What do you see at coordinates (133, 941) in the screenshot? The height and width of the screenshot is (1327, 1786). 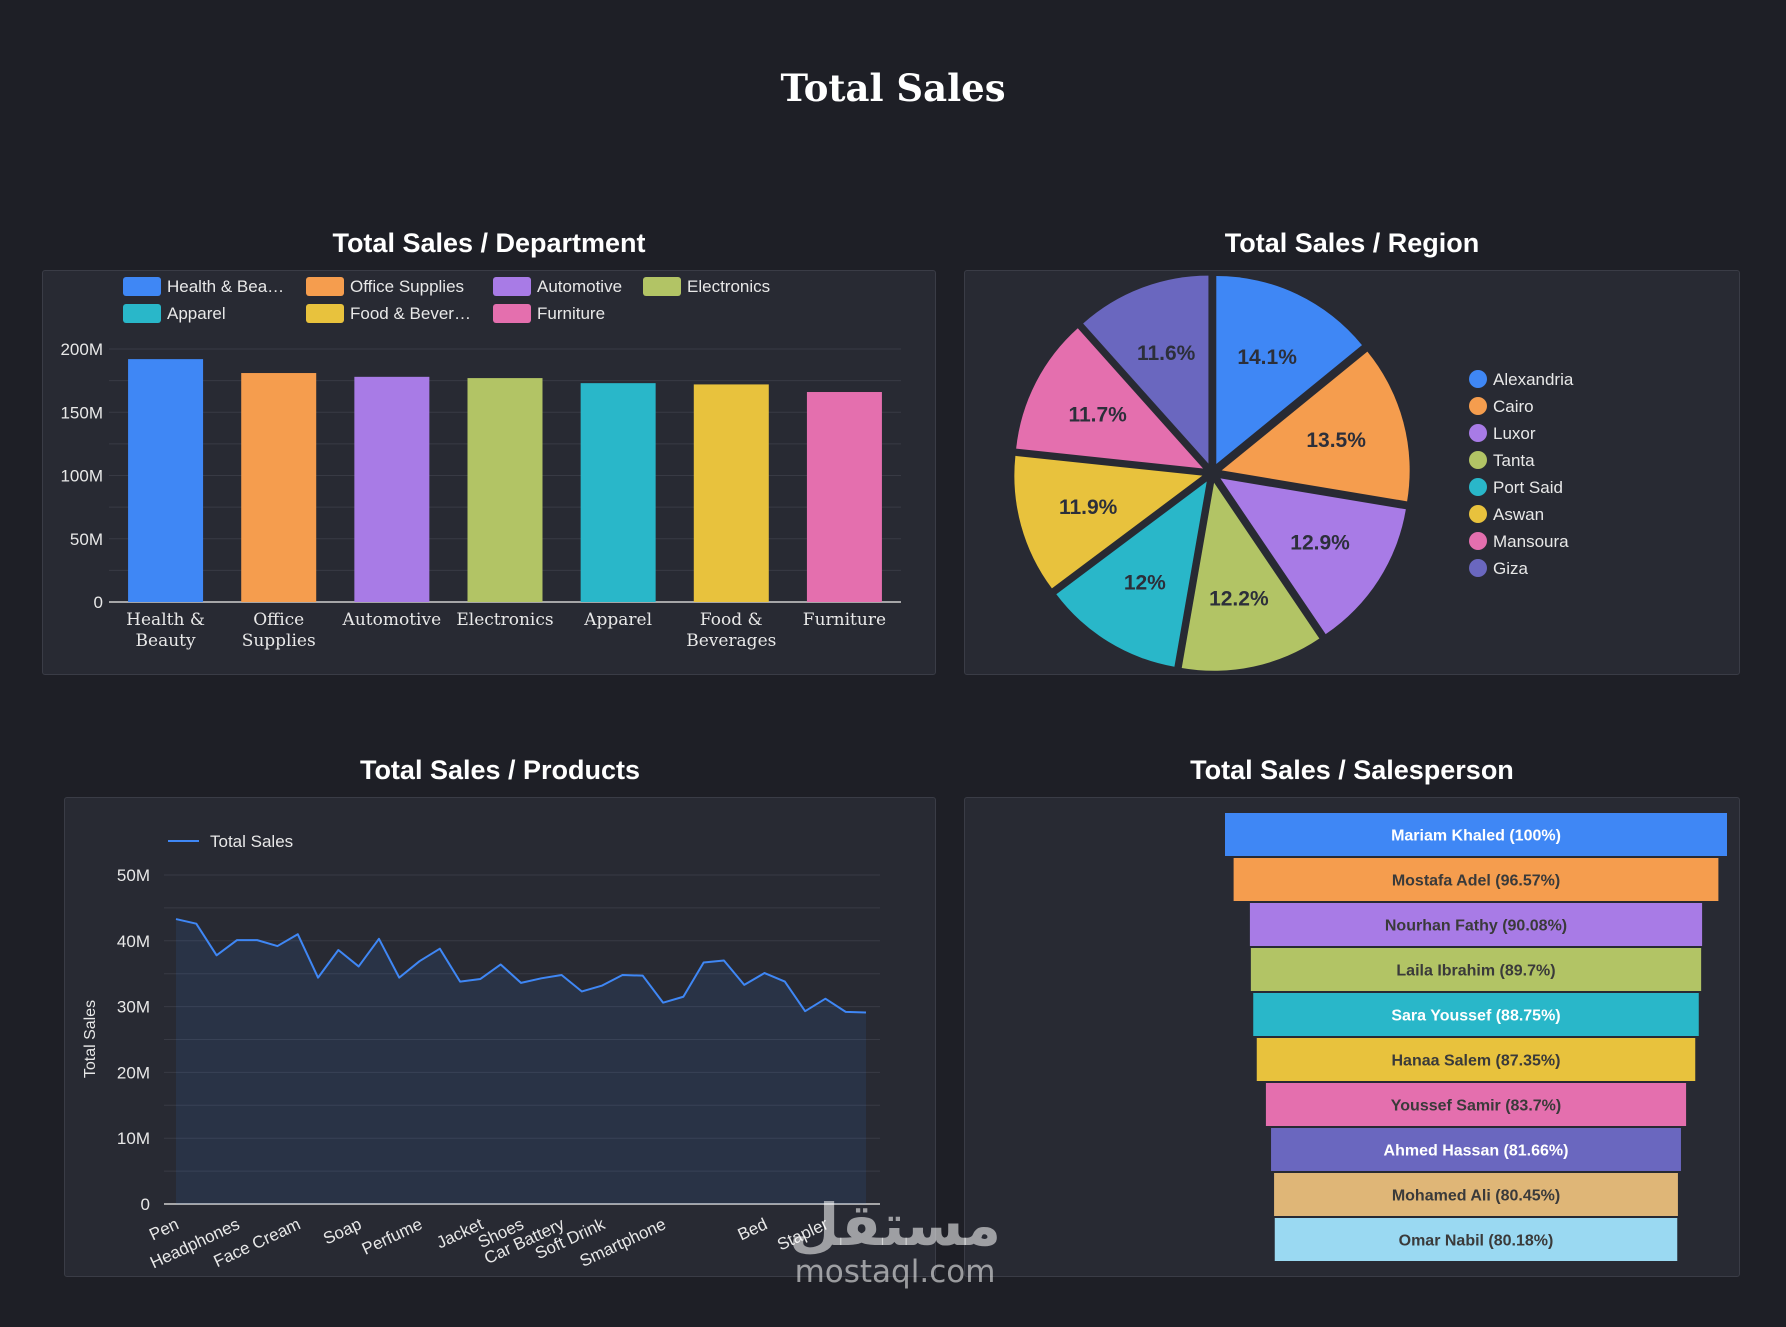 I see `y-tick-label: 40M` at bounding box center [133, 941].